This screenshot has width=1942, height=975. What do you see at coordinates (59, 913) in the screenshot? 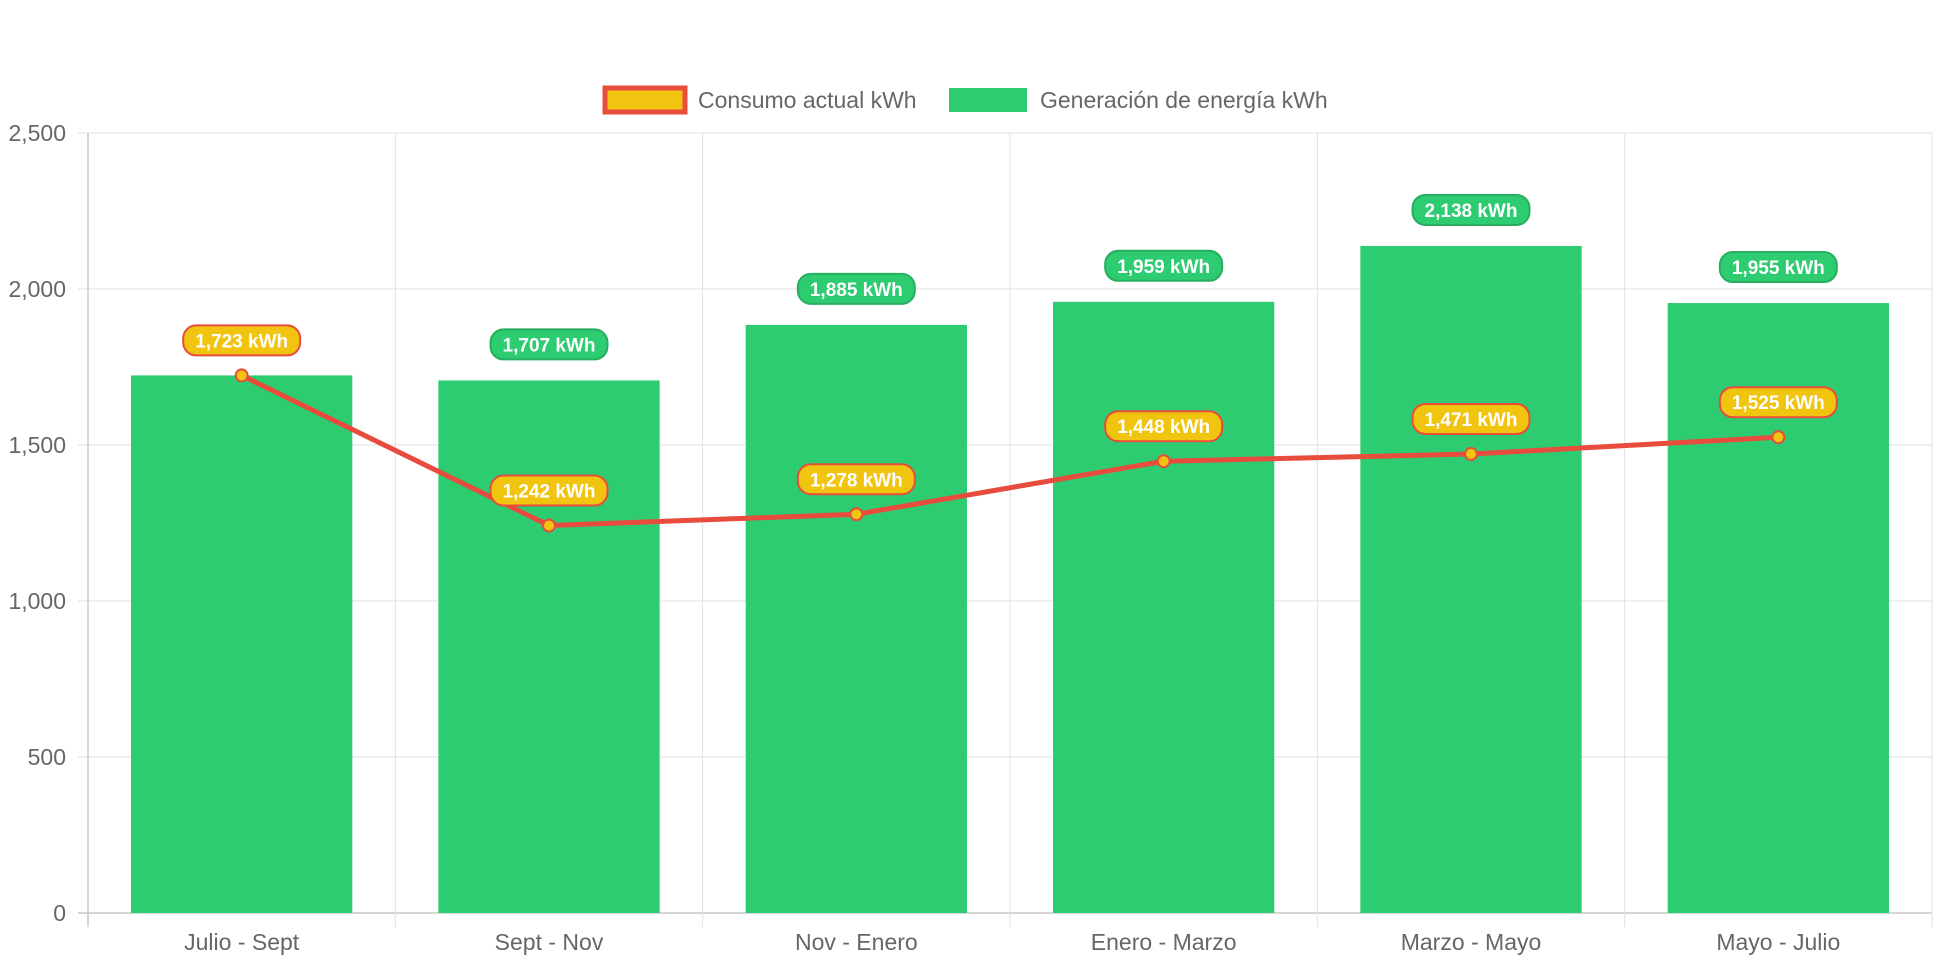
I see `y-tick-label: 0` at bounding box center [59, 913].